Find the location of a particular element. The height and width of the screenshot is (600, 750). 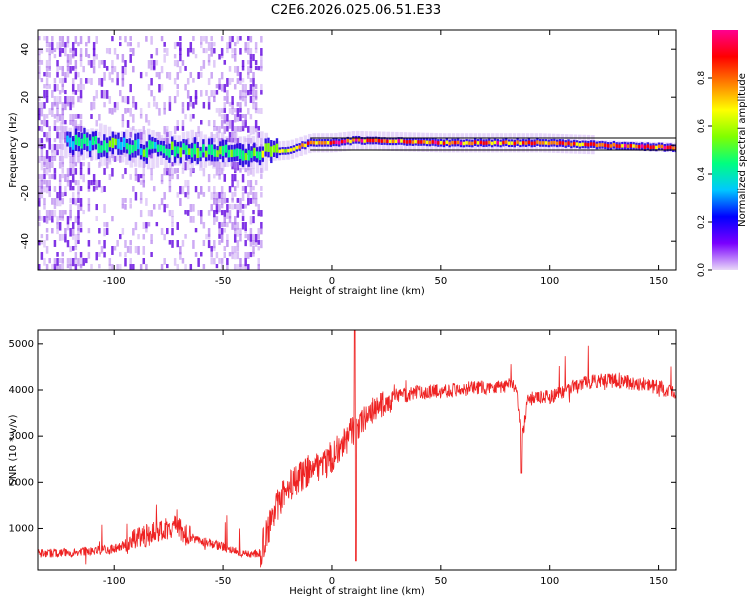

spectrogram-x-tick-label: 100 is located at coordinates (549, 281).